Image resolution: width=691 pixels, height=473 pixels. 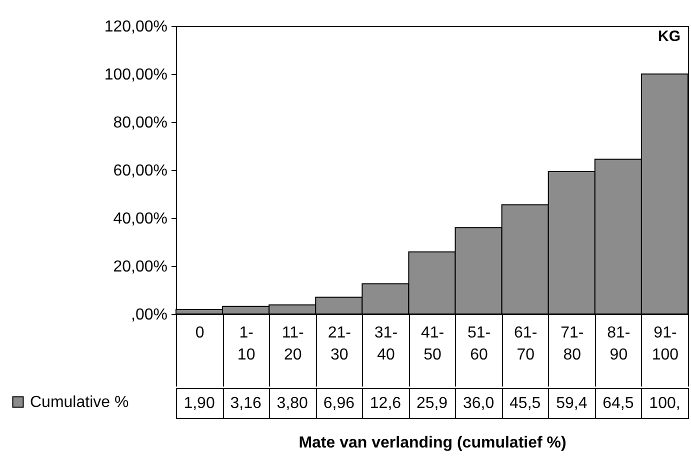 What do you see at coordinates (386, 344) in the screenshot?
I see `x-tick-label: 31-40` at bounding box center [386, 344].